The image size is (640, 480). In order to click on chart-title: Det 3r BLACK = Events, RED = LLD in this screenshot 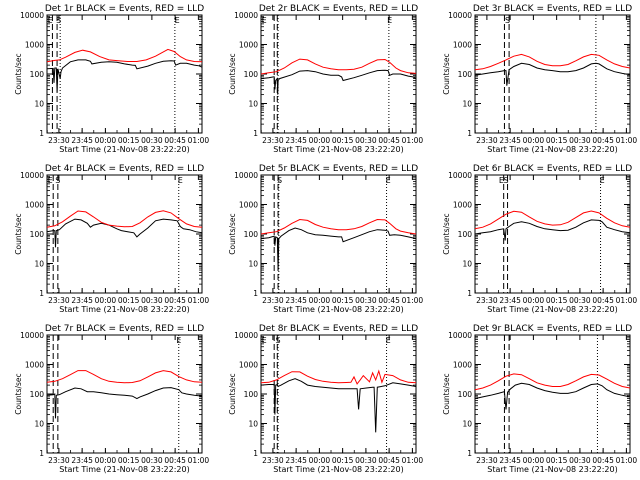, I will do `click(552, 9)`.